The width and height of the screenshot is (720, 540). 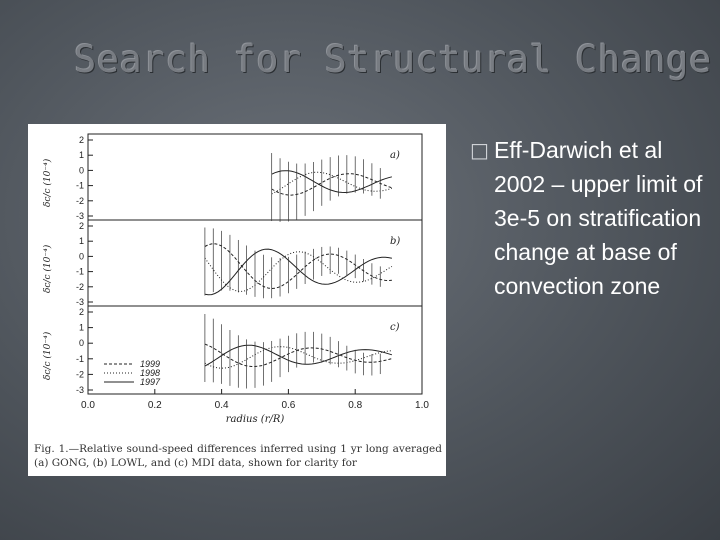 What do you see at coordinates (393, 59) in the screenshot?
I see `slide-title: Search for Structural Change` at bounding box center [393, 59].